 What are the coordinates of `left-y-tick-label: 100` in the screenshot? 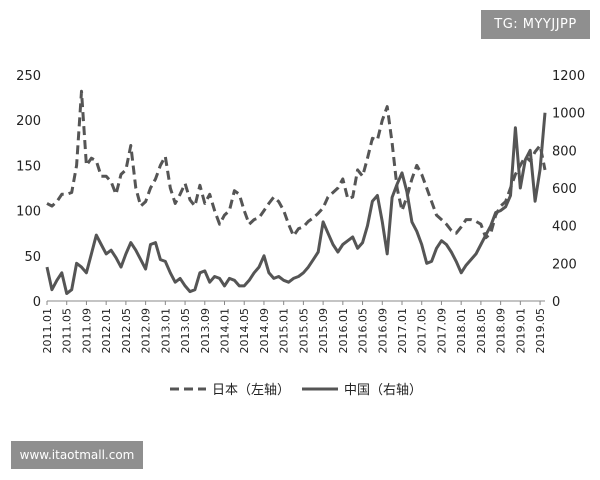 It's located at (28, 212).